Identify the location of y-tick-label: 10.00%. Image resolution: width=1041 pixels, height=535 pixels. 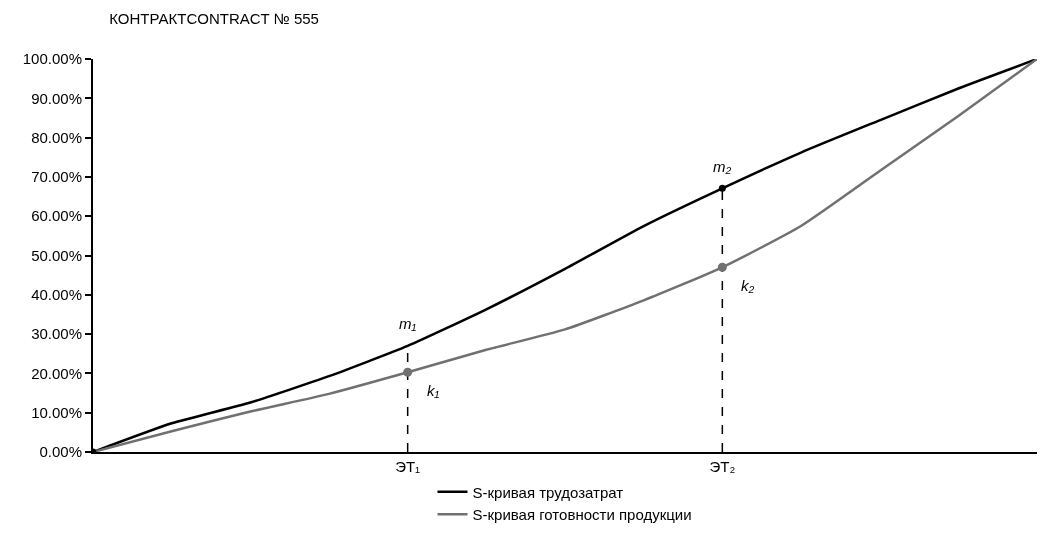
(56, 412).